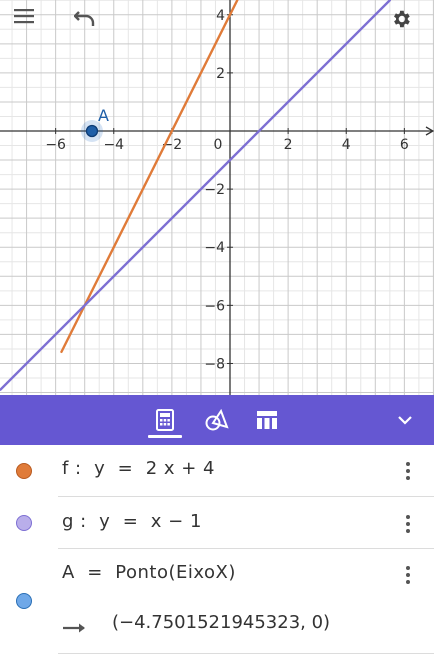 The height and width of the screenshot is (657, 434). Describe the element at coordinates (220, 16) in the screenshot. I see `y-tick-label: 4` at that location.